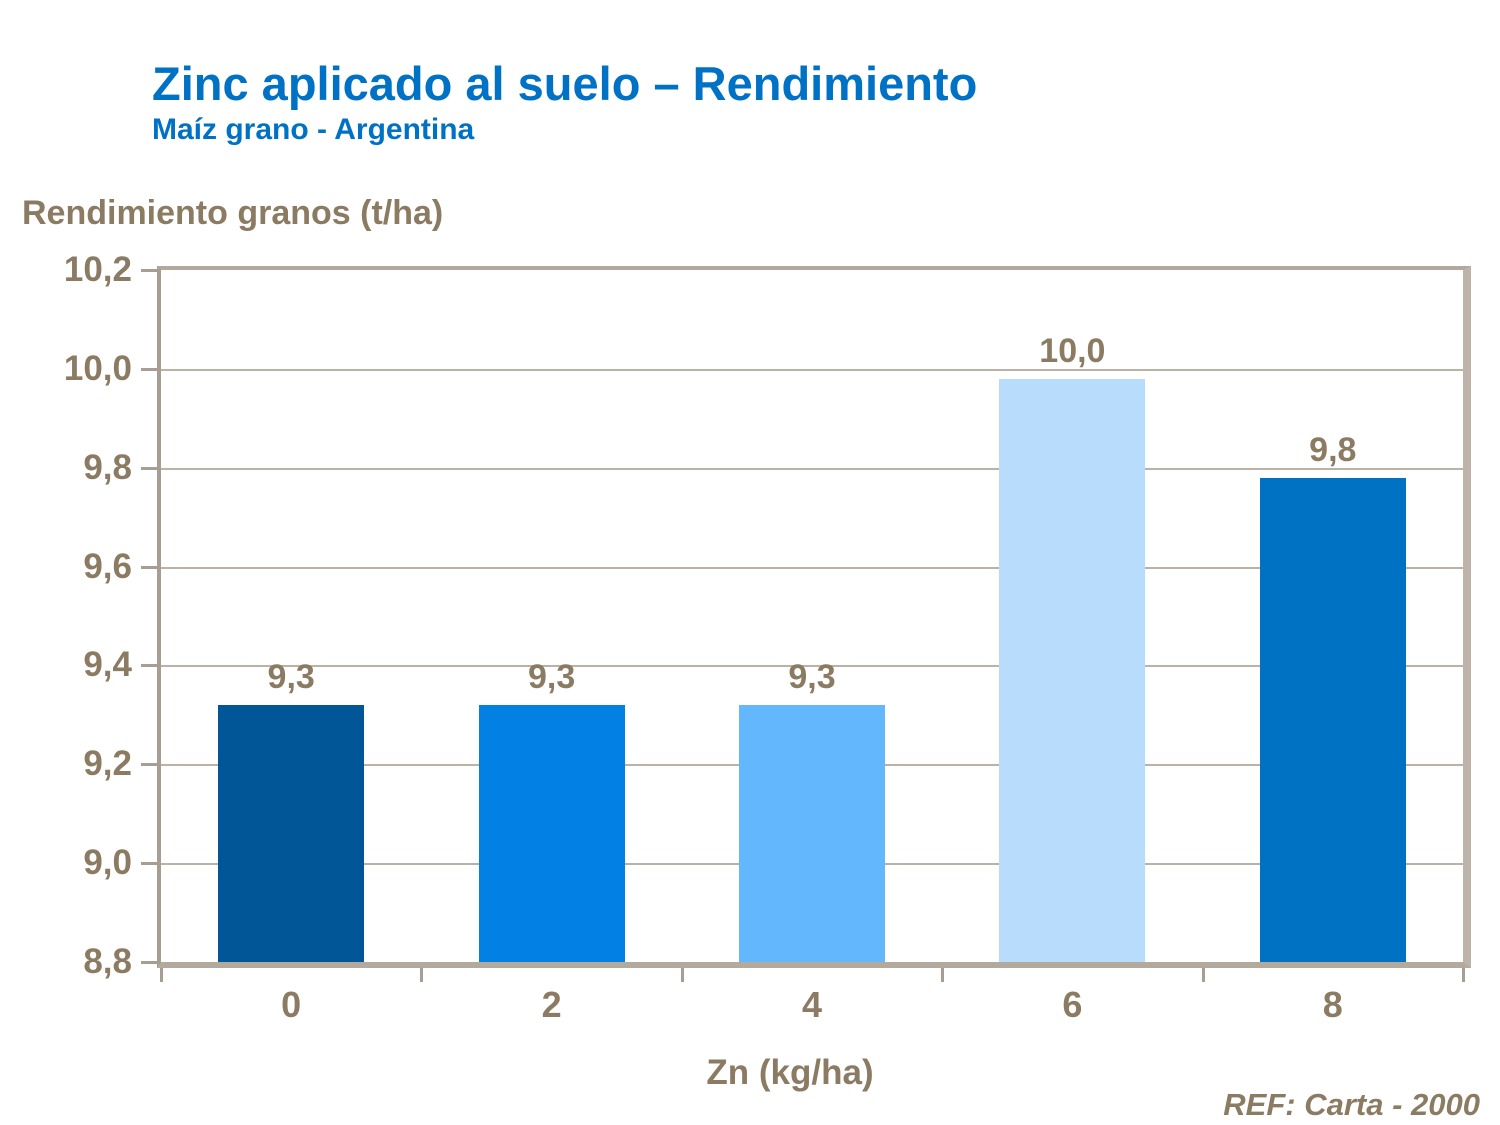 The image size is (1500, 1125). I want to click on y-tick-label: 10,2, so click(97, 269).